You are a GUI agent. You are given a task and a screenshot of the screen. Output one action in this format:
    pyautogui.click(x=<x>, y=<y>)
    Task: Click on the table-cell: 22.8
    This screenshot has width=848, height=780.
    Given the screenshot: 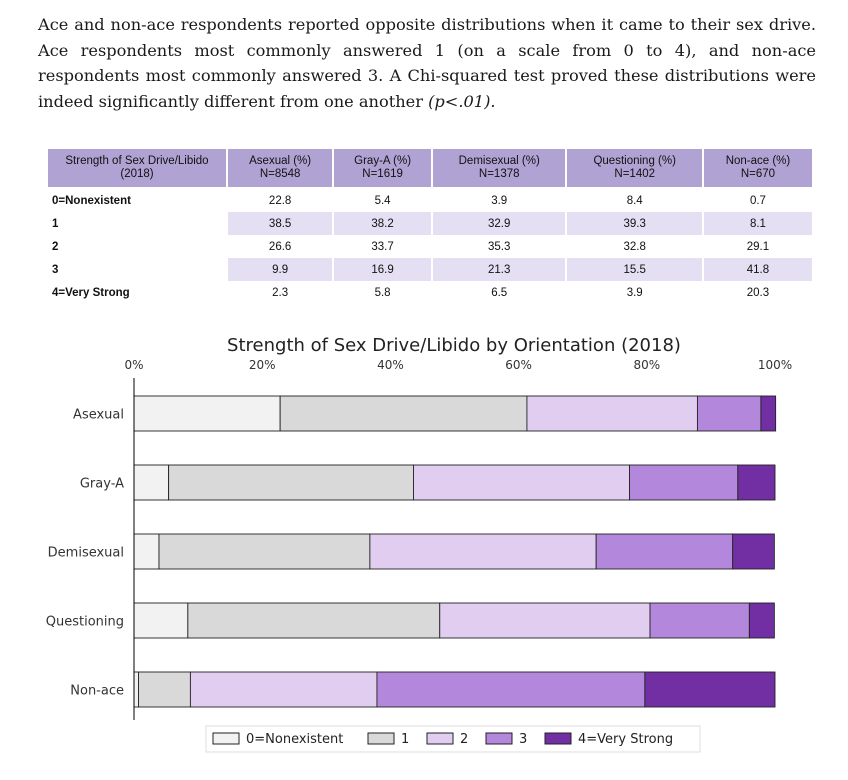 What is the action you would take?
    pyautogui.click(x=280, y=200)
    